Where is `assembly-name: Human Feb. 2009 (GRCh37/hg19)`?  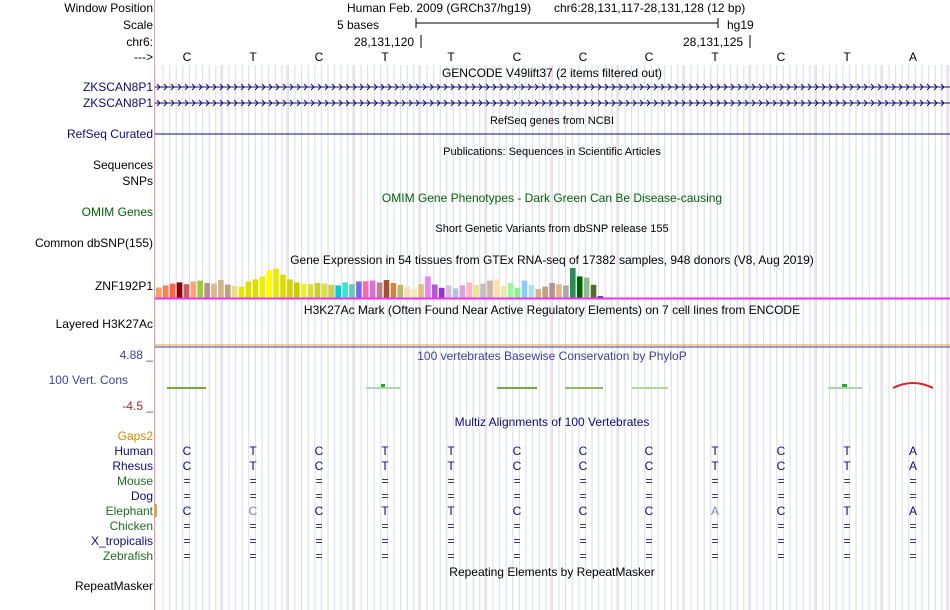 assembly-name: Human Feb. 2009 (GRCh37/hg19) is located at coordinates (439, 8).